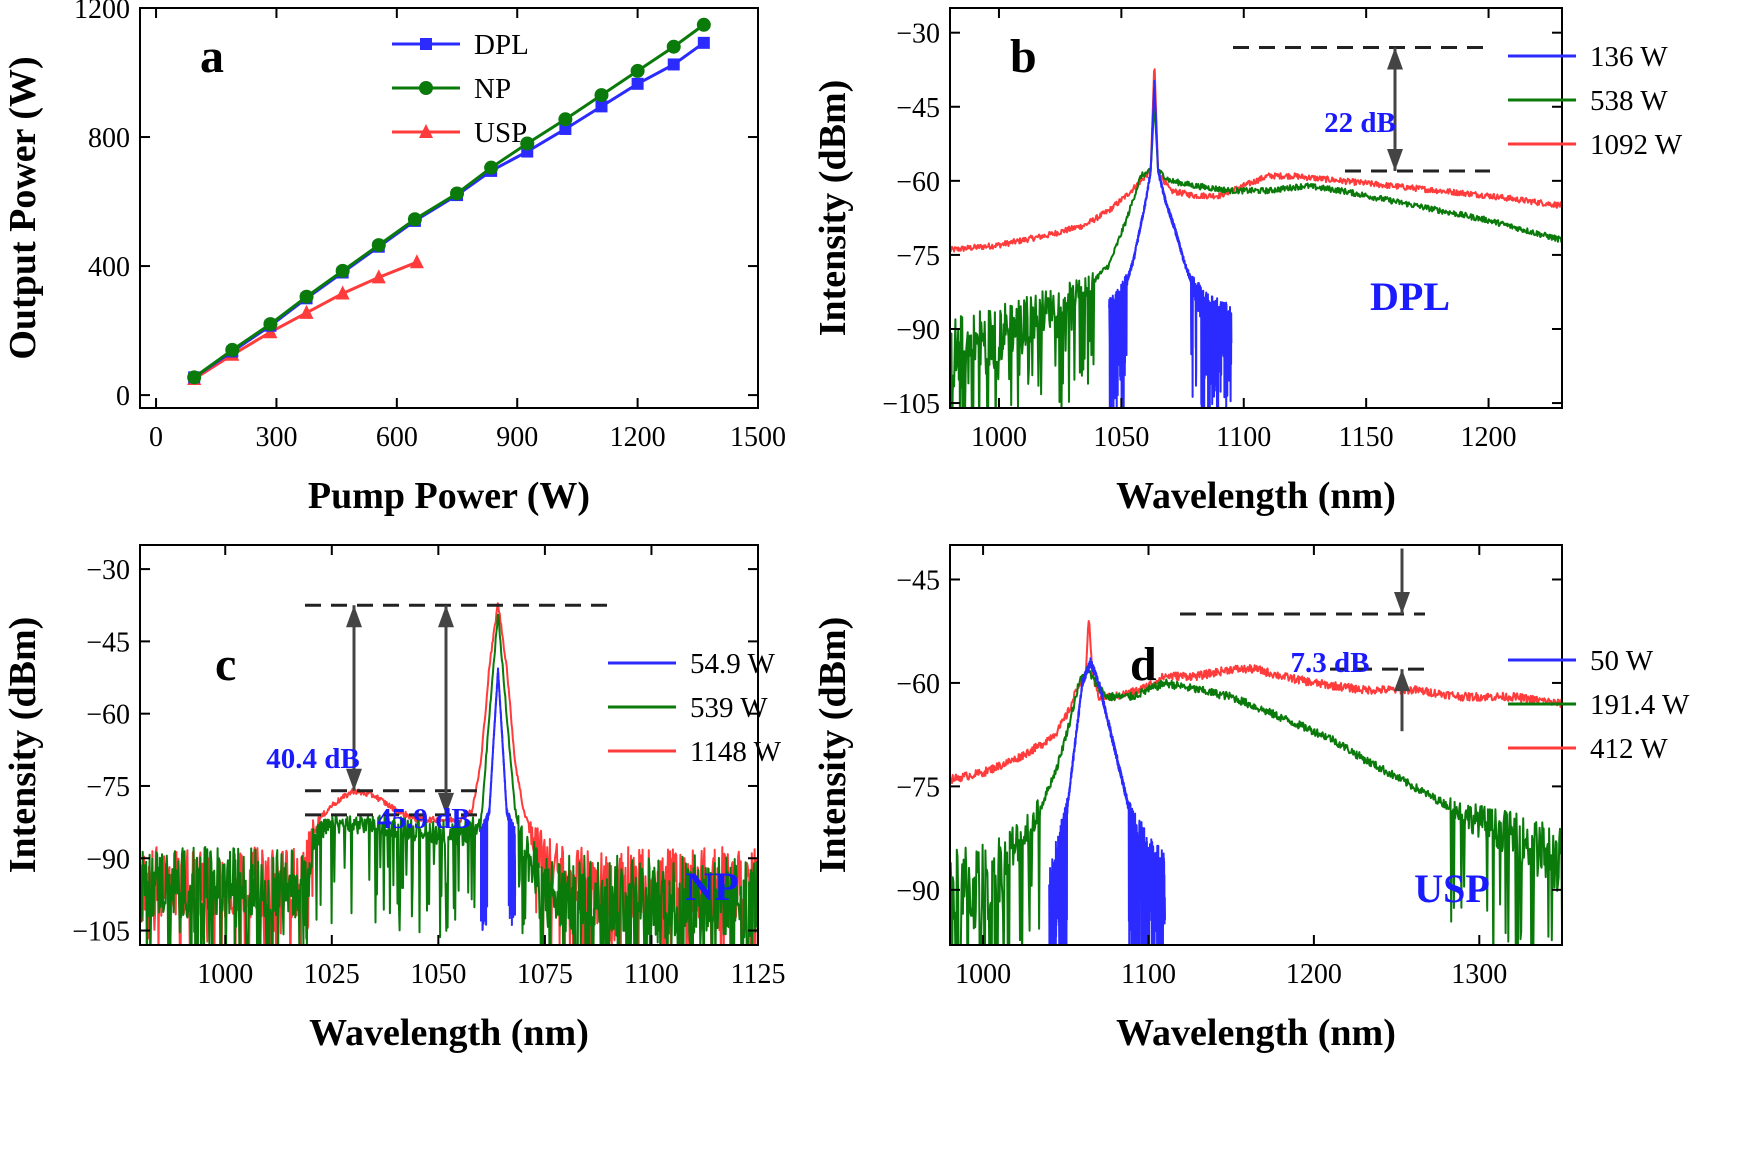 This screenshot has height=1172, width=1749. I want to click on annotation-usp: USP, so click(1452, 888).